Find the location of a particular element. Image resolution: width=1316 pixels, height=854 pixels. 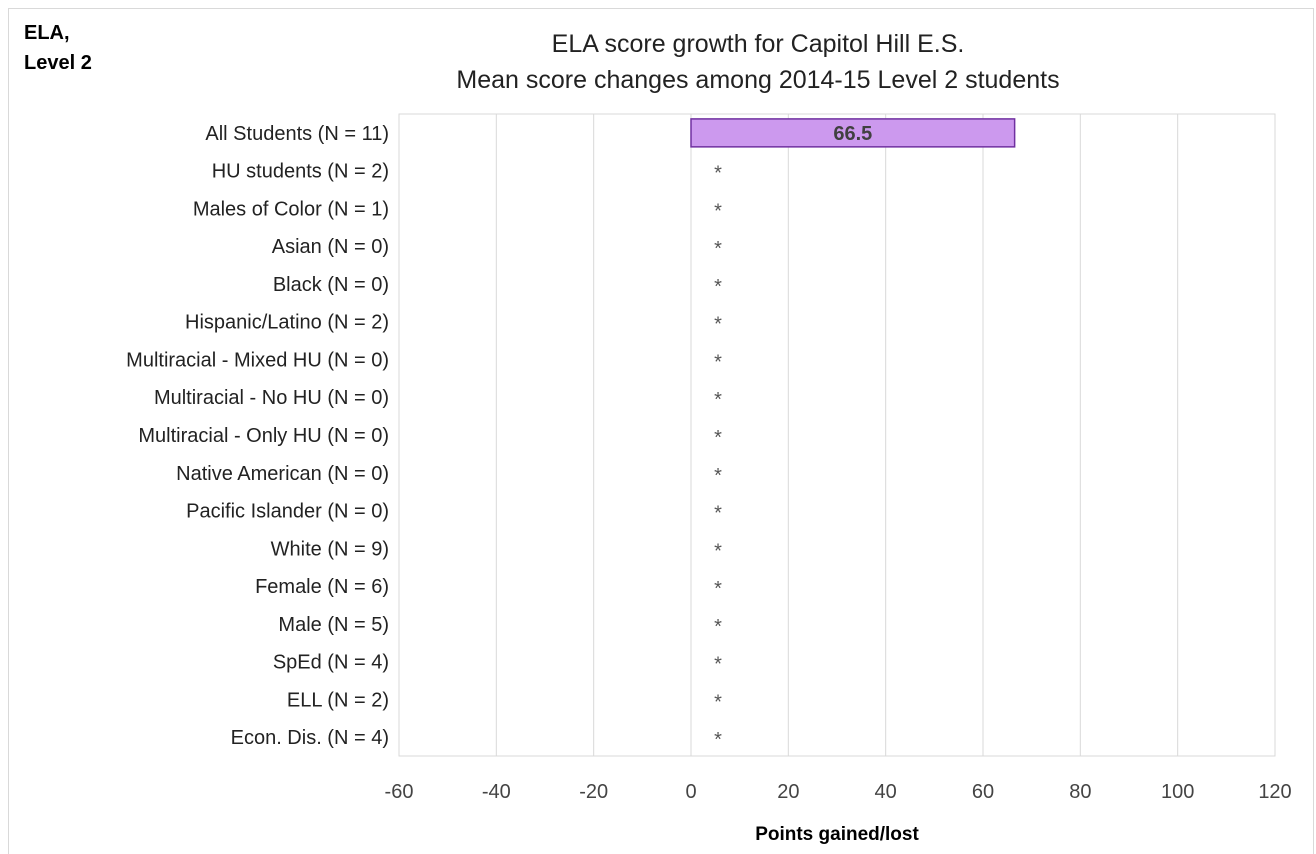

category-label: Black (N = 0) is located at coordinates (331, 285).